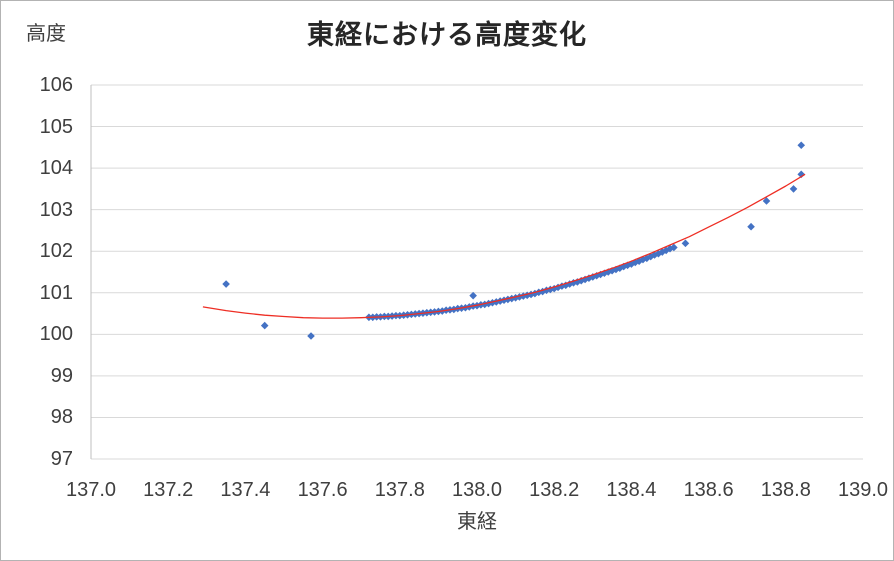 Image resolution: width=894 pixels, height=561 pixels. What do you see at coordinates (447, 35) in the screenshot?
I see `chart-title: 東経における高度変化` at bounding box center [447, 35].